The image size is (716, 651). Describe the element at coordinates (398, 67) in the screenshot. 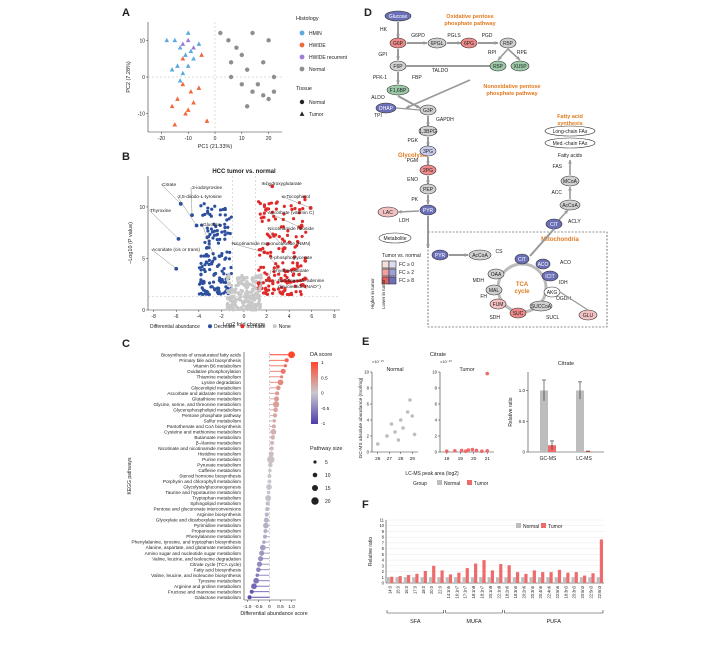

I see `node-f6p-label: F6P` at that location.